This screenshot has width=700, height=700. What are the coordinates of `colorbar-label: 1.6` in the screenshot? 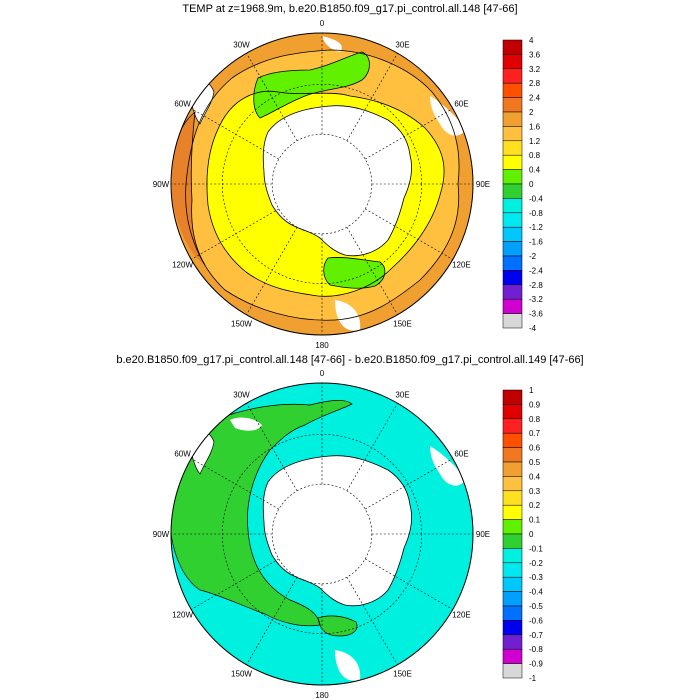 It's located at (535, 126).